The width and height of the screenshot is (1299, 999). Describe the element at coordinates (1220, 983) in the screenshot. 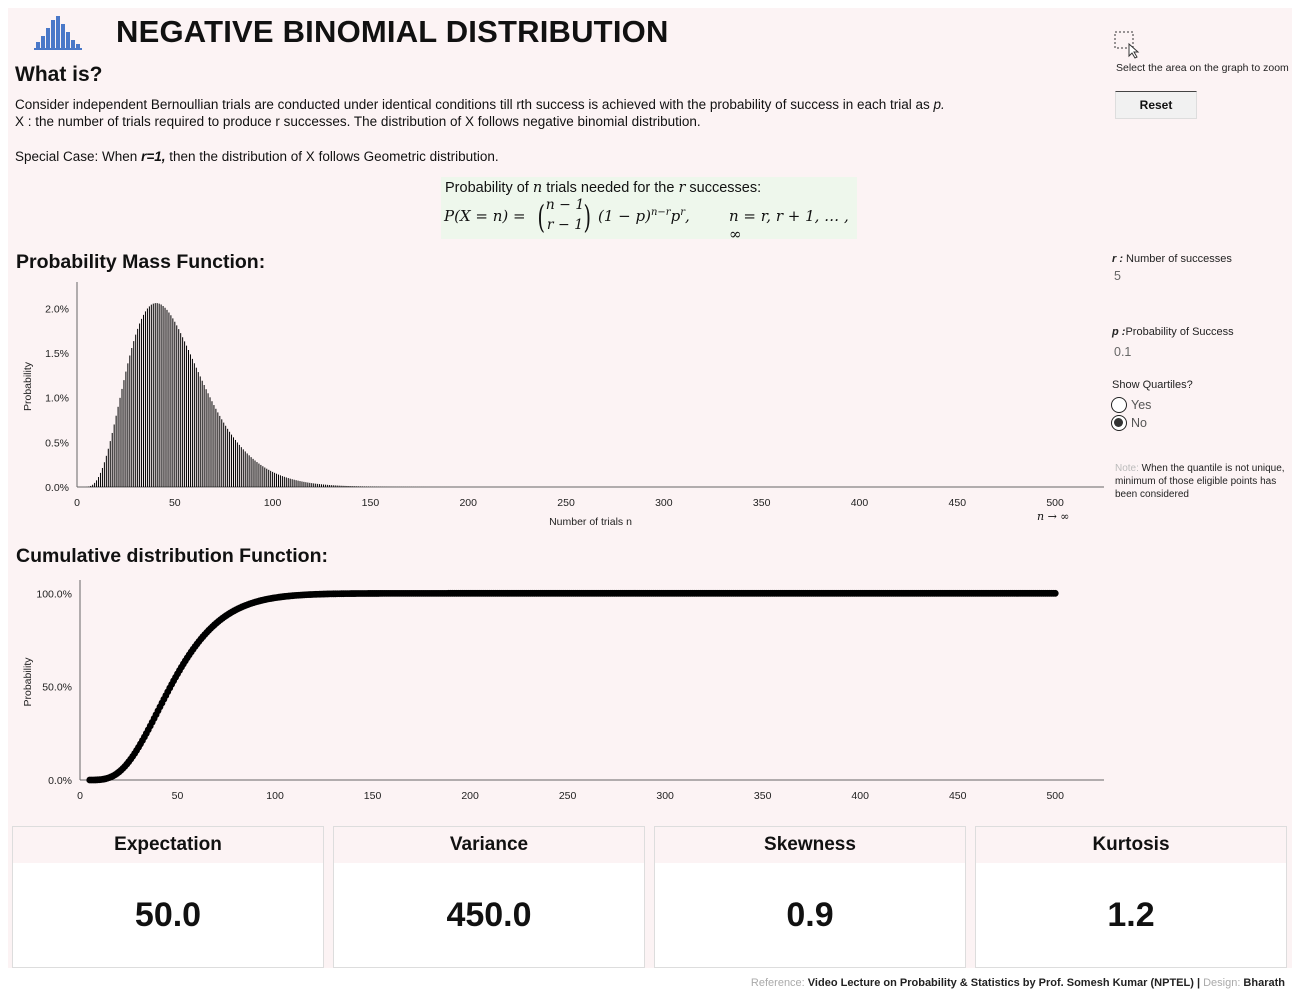

I see `footer-design-label: Design:` at that location.